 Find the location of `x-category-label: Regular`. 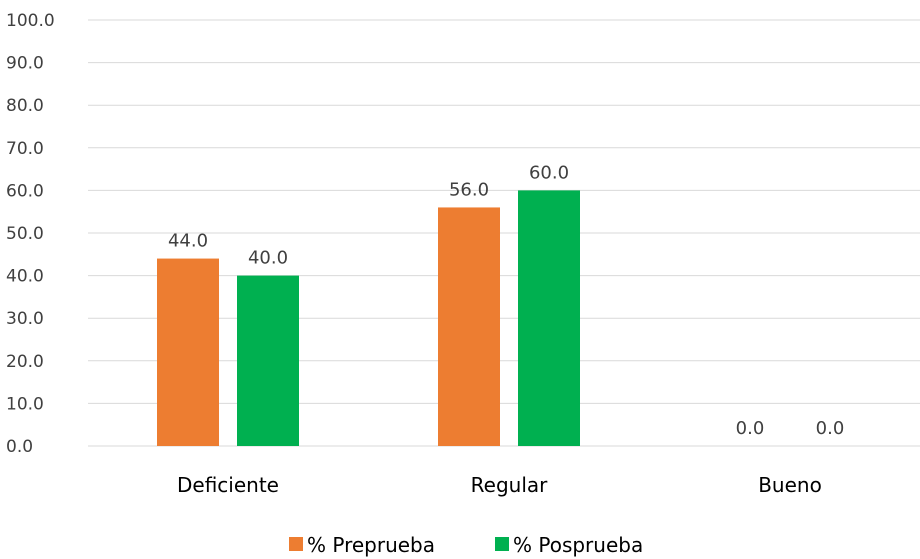

x-category-label: Regular is located at coordinates (509, 485).